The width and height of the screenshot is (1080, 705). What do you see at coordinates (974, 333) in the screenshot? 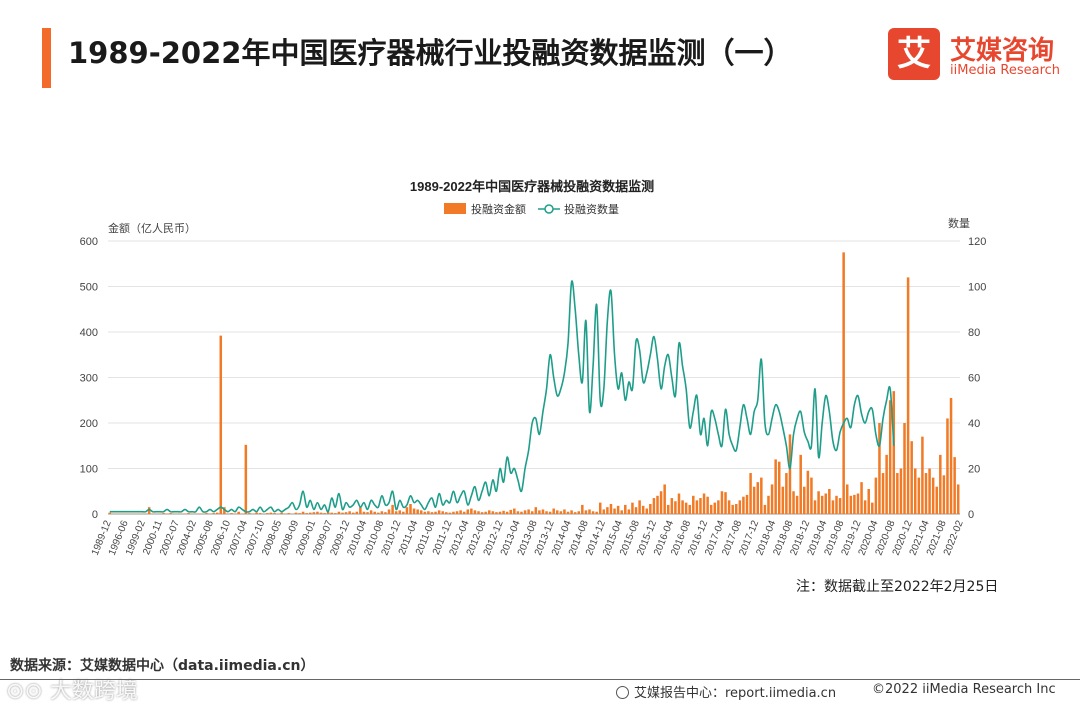
I see `y2-tick-label: 80` at bounding box center [974, 333].